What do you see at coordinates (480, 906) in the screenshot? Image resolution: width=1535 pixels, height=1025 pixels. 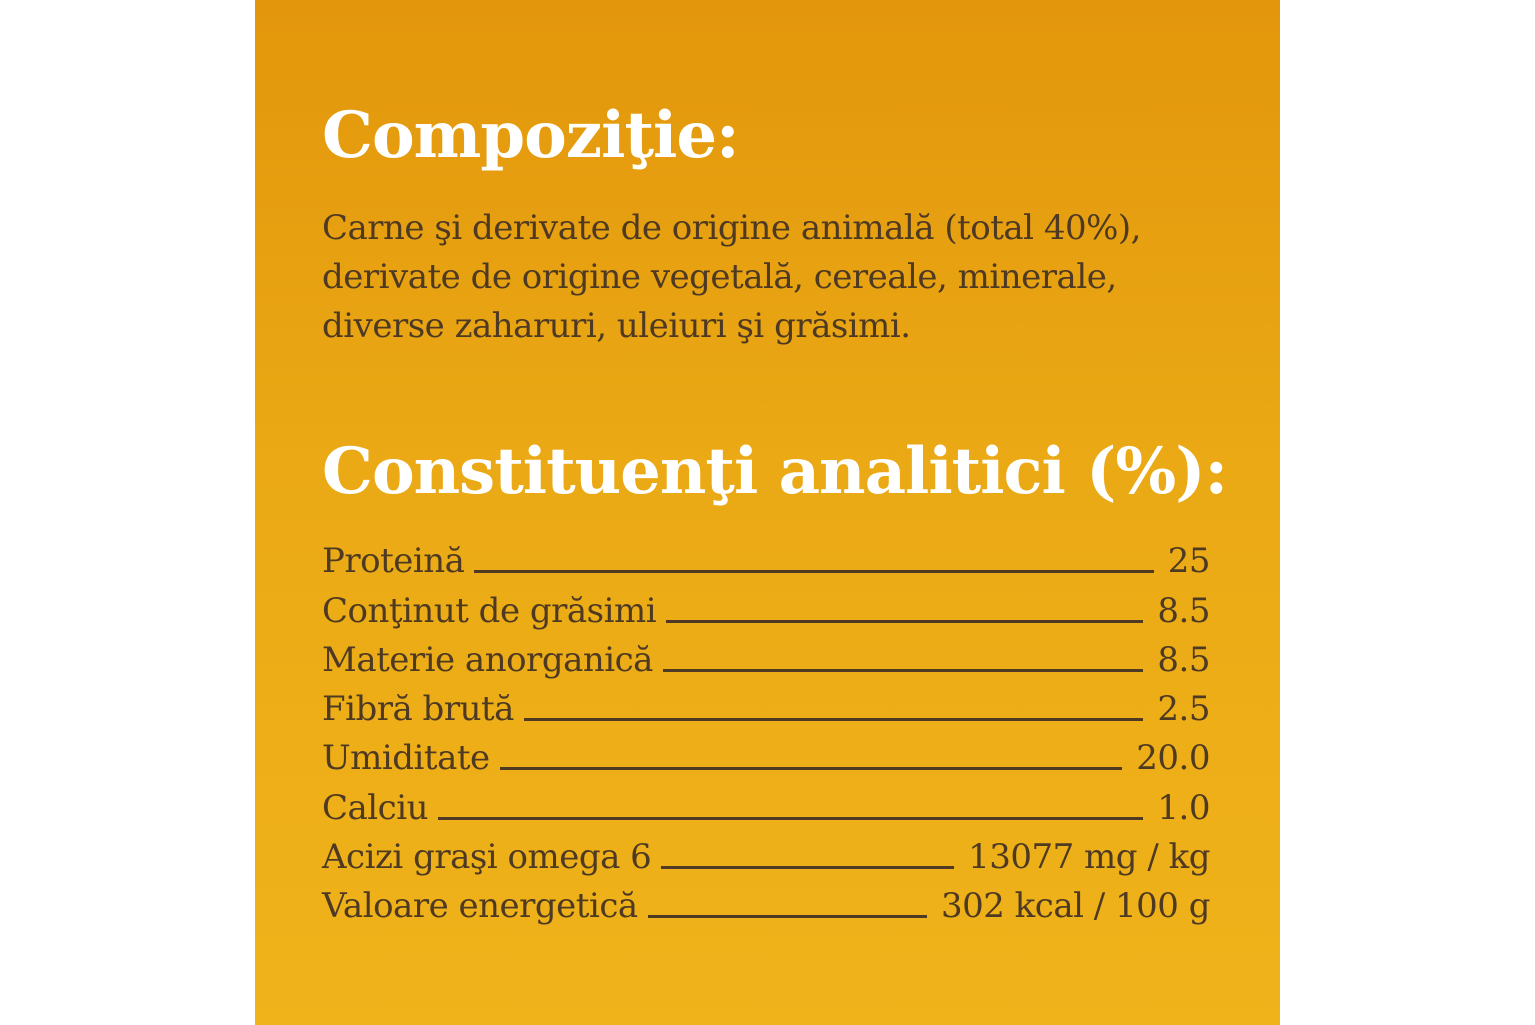 I see `row-label: Valoare energetică` at bounding box center [480, 906].